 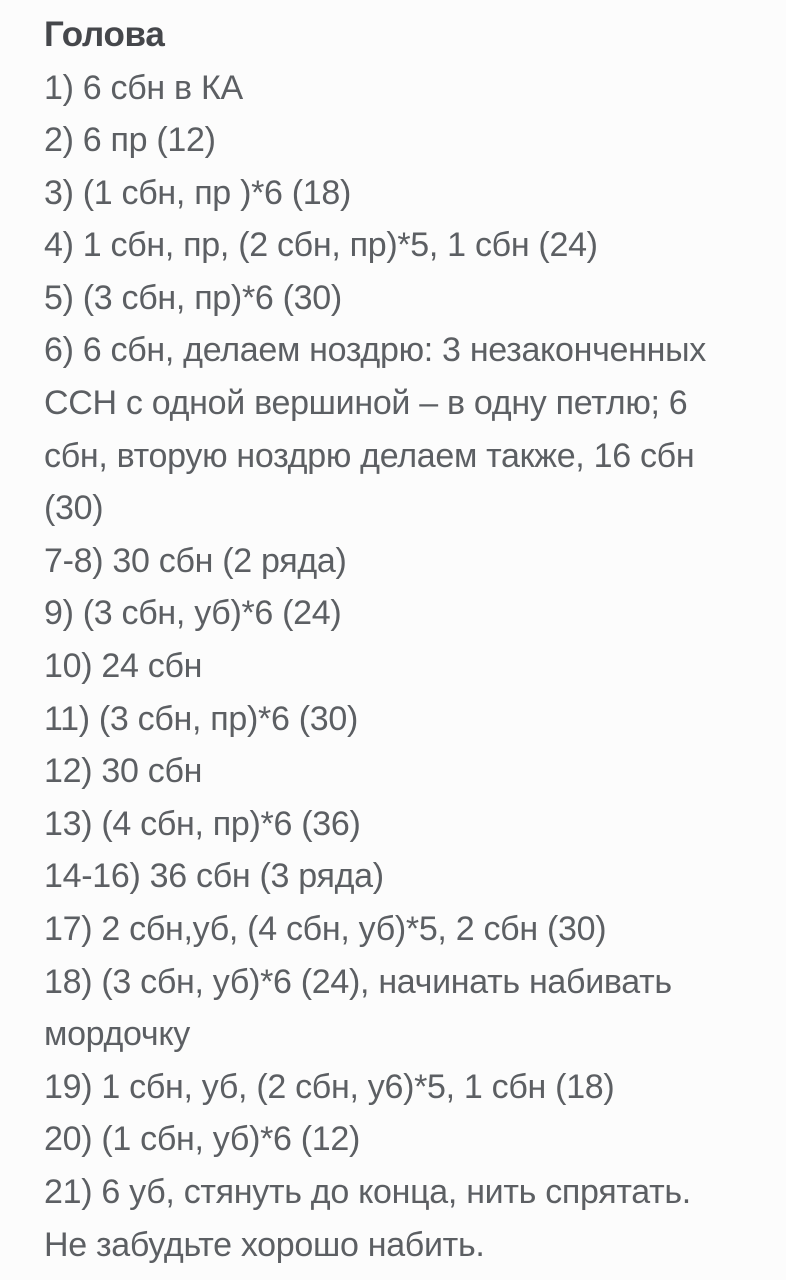 I want to click on pattern-line-14-16: 14-16) 36 сбн (3 ряда), so click(x=214, y=876).